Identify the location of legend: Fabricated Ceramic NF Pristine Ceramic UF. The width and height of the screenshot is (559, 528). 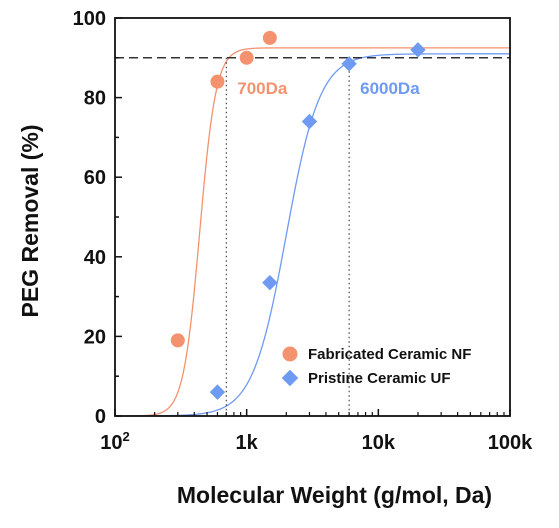
(376, 366).